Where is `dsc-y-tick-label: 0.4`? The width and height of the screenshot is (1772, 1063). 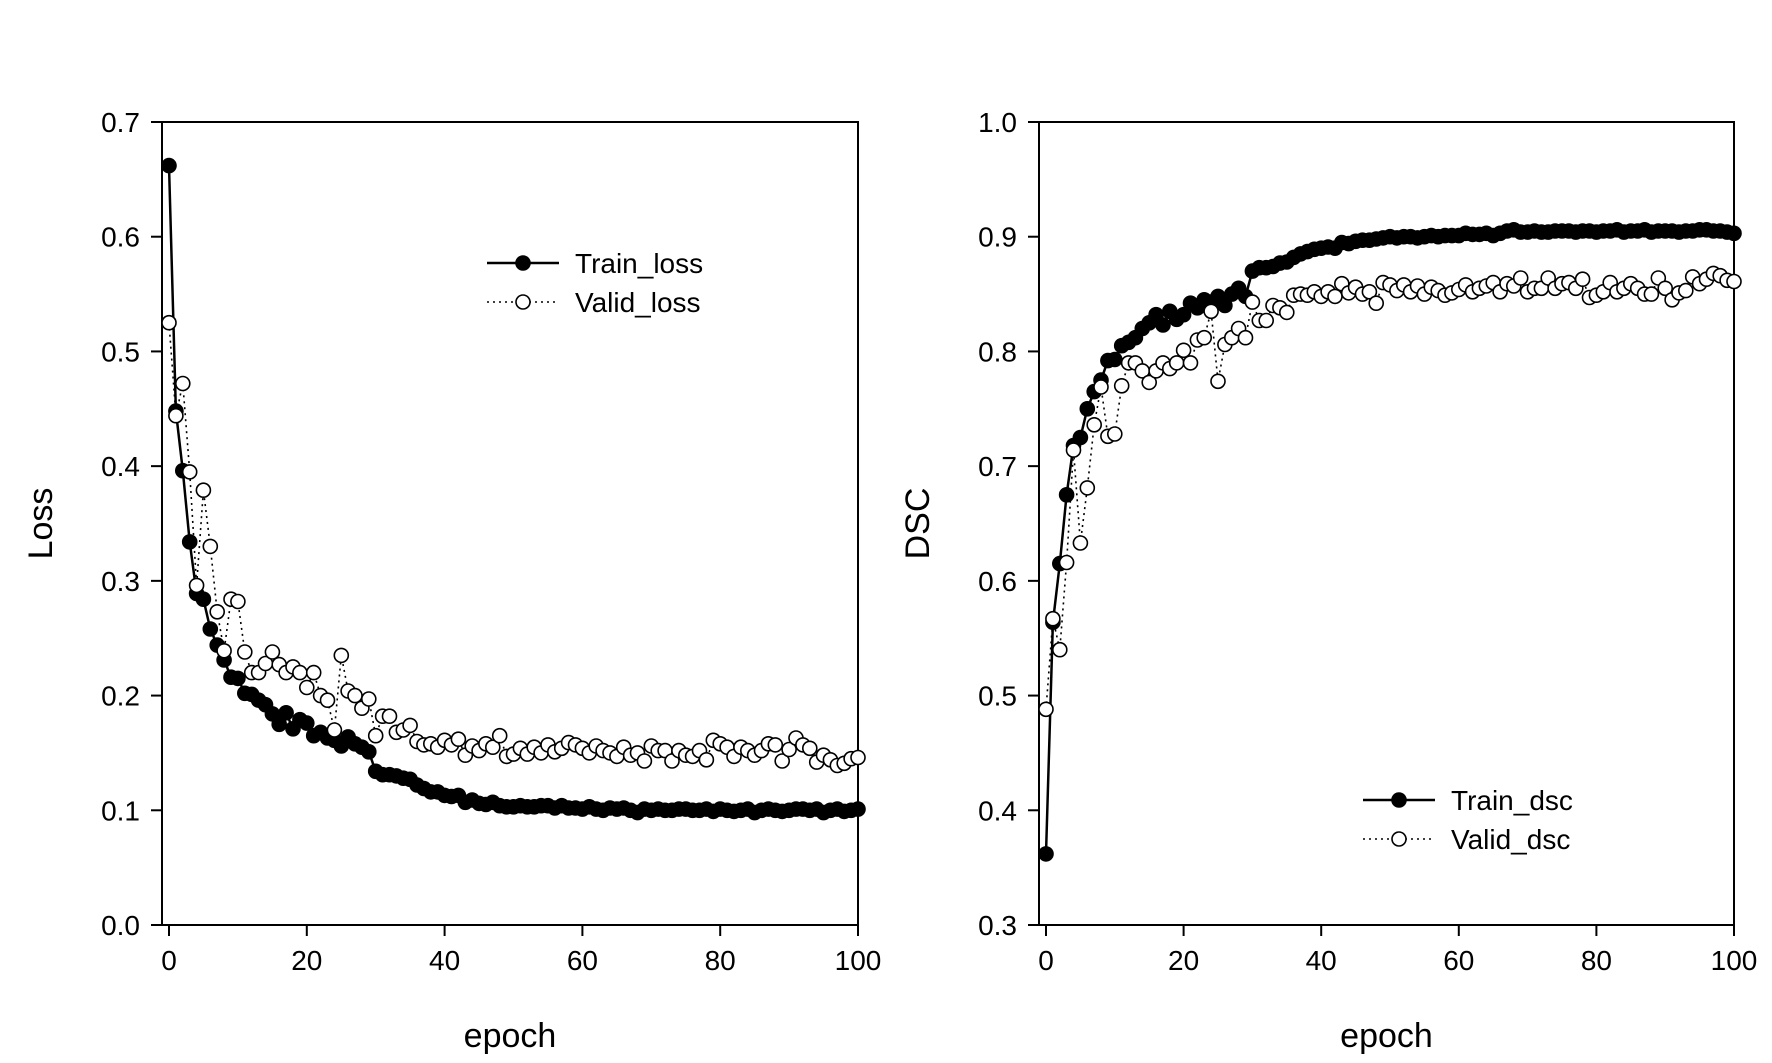
dsc-y-tick-label: 0.4 is located at coordinates (997, 810).